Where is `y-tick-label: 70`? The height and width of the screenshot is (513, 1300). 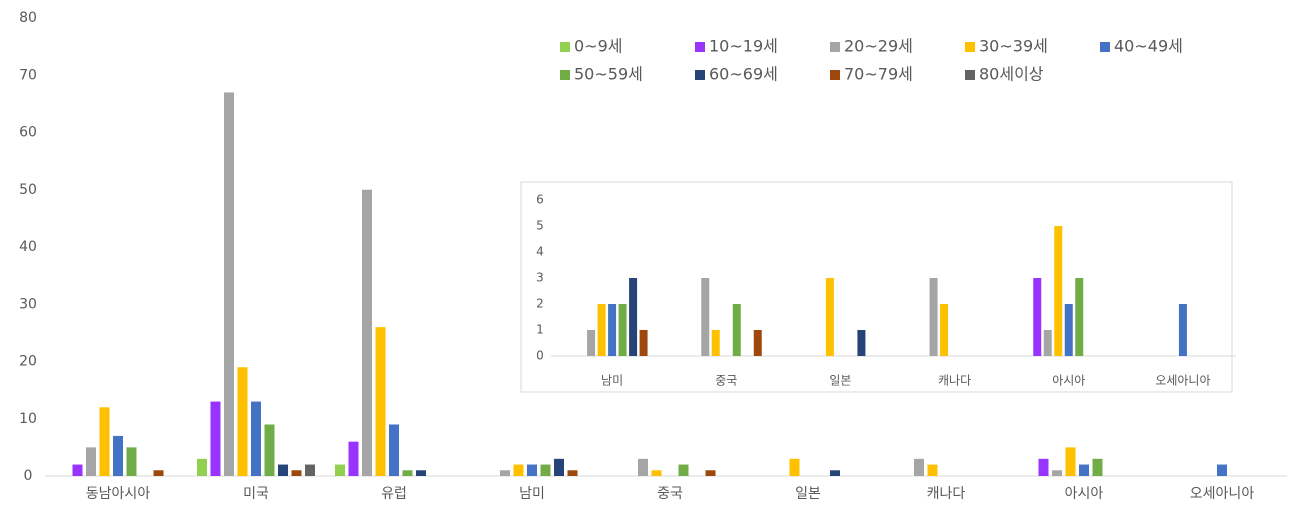
y-tick-label: 70 is located at coordinates (28, 75).